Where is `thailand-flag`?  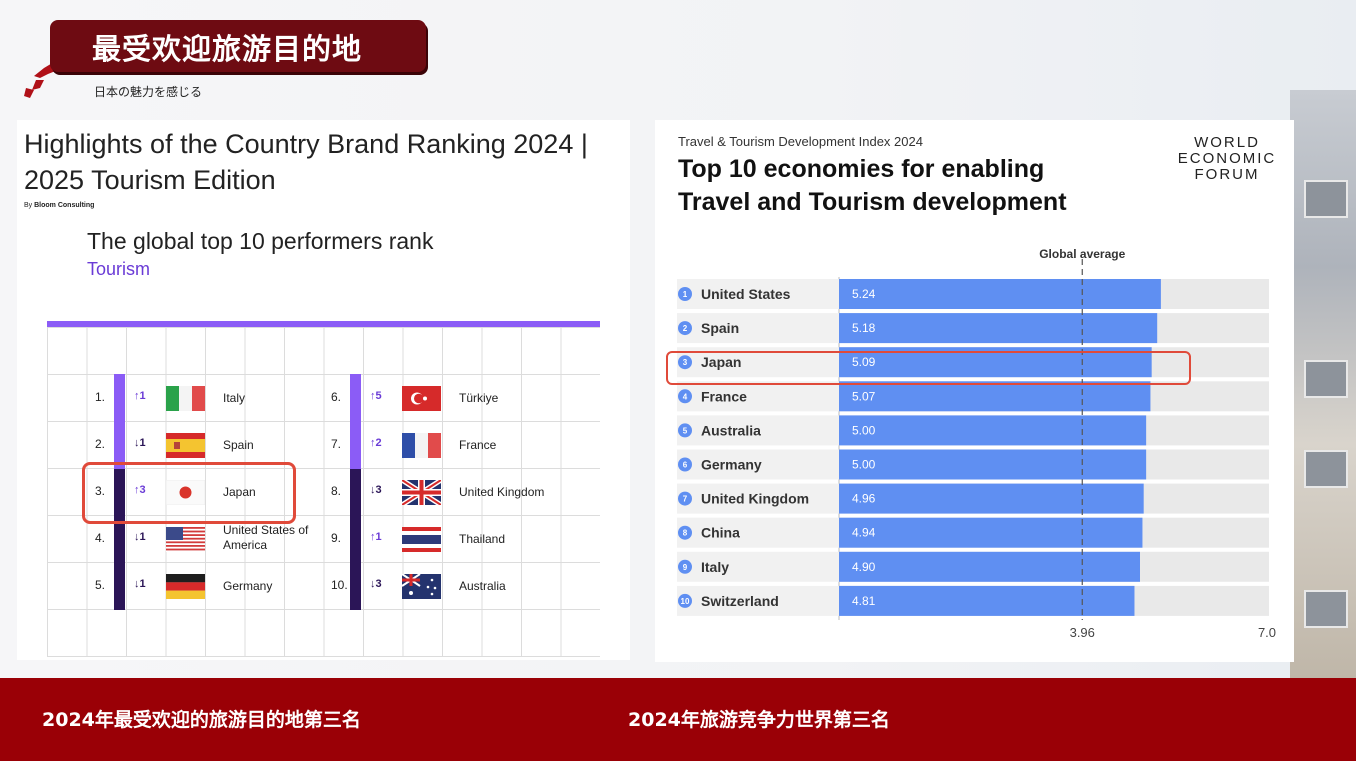
thailand-flag is located at coordinates (421, 539).